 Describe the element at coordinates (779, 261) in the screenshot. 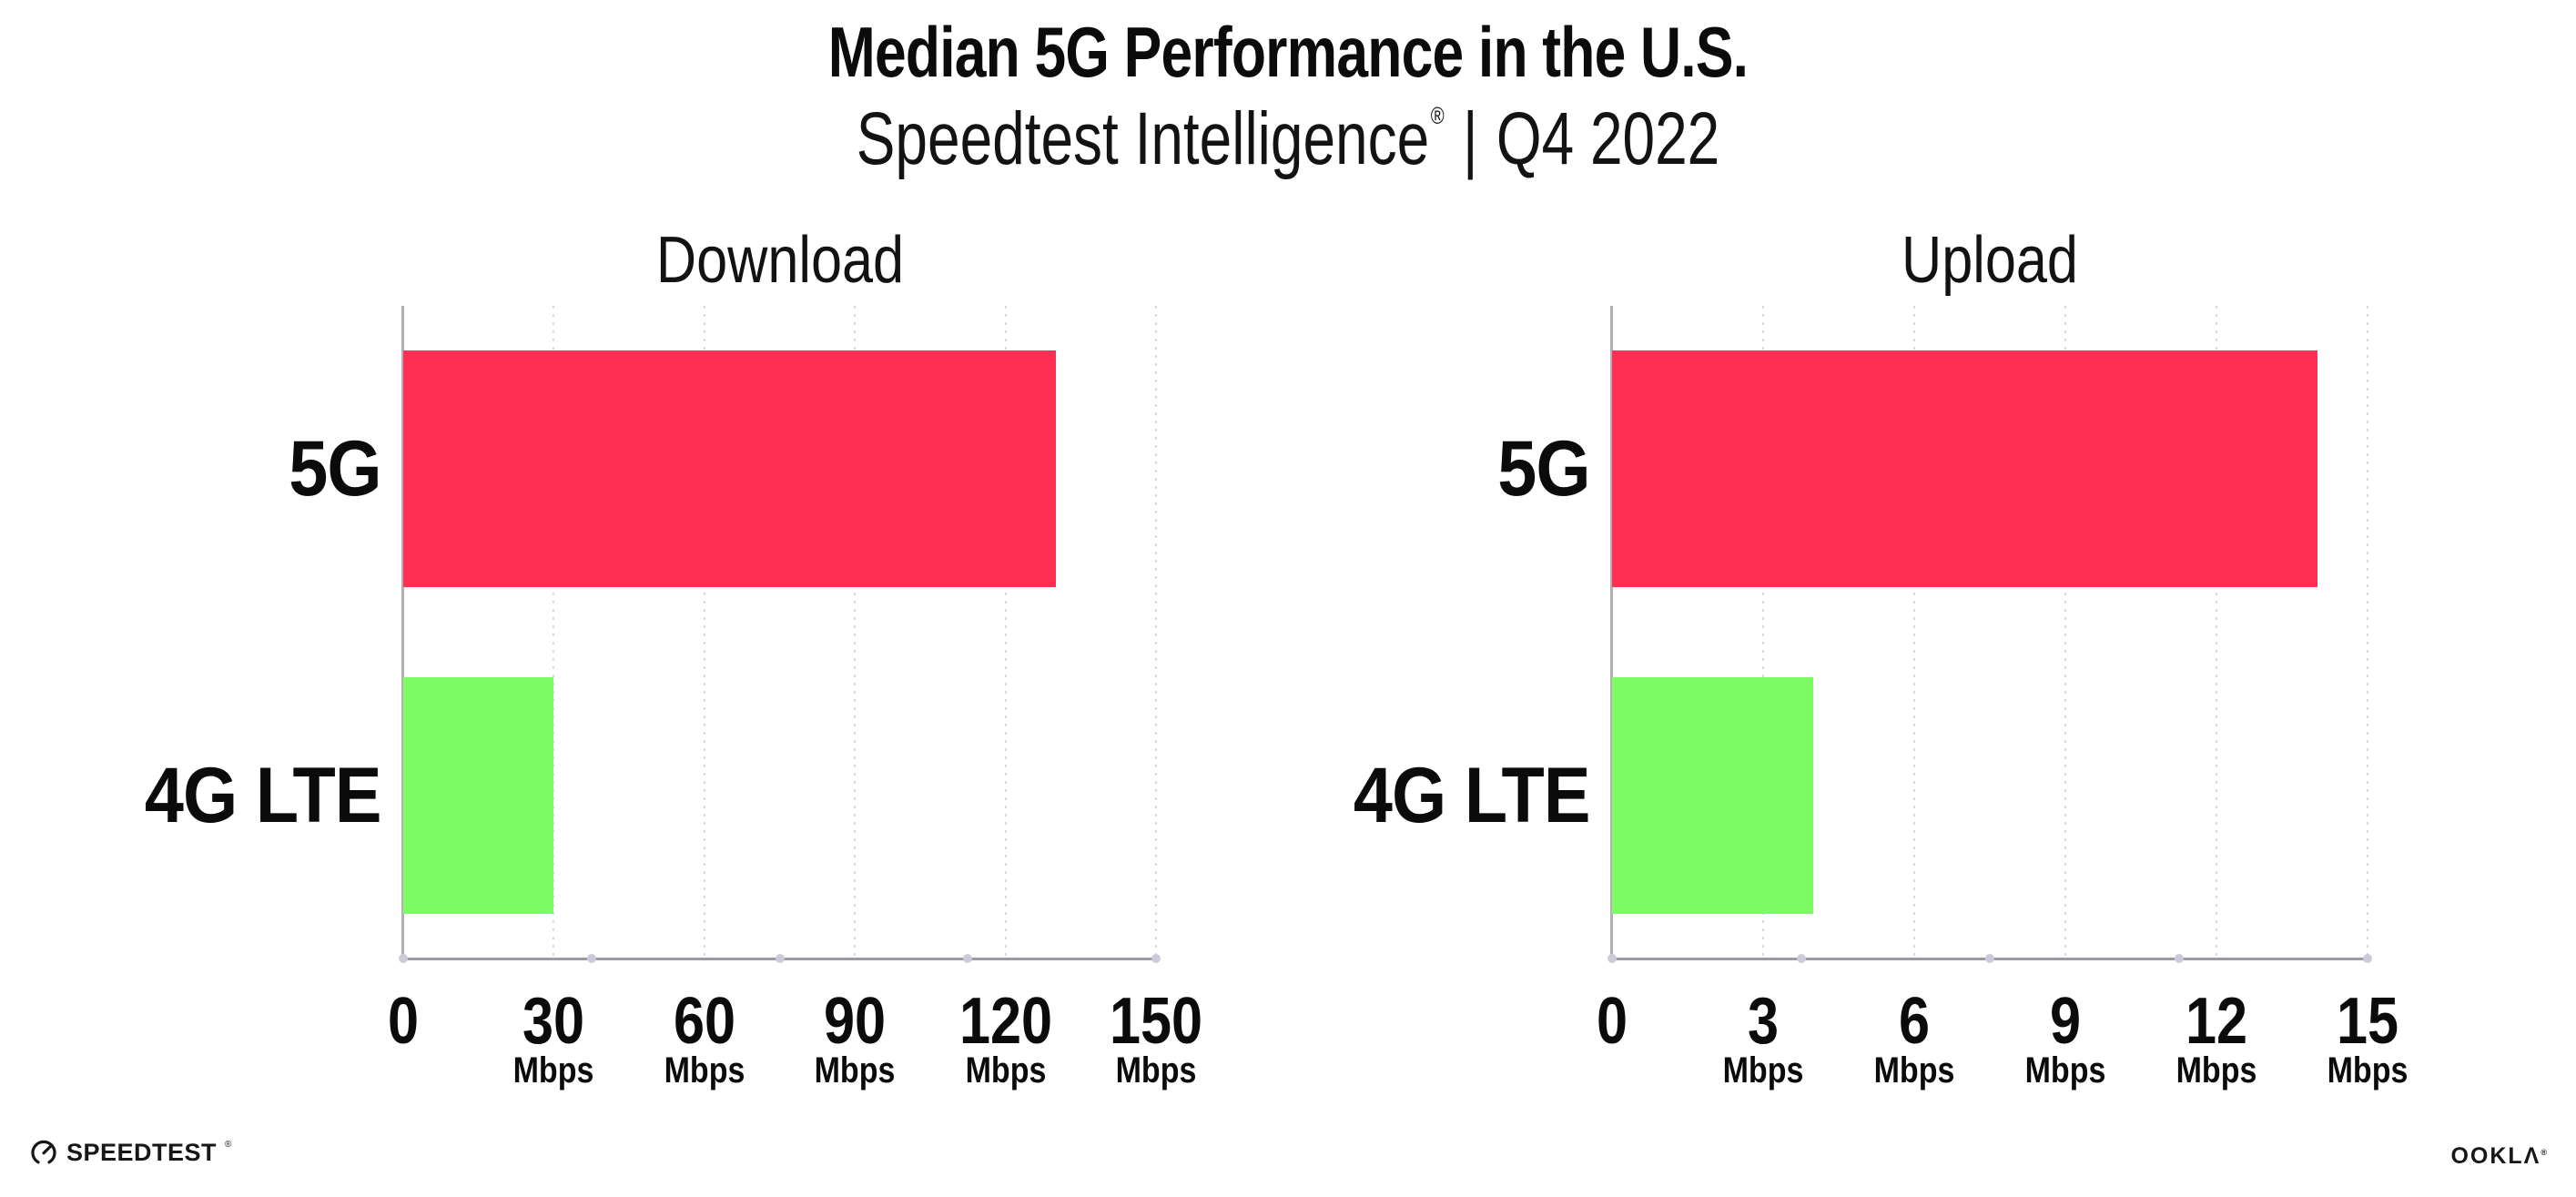

I see `chart-title-download: Download` at that location.